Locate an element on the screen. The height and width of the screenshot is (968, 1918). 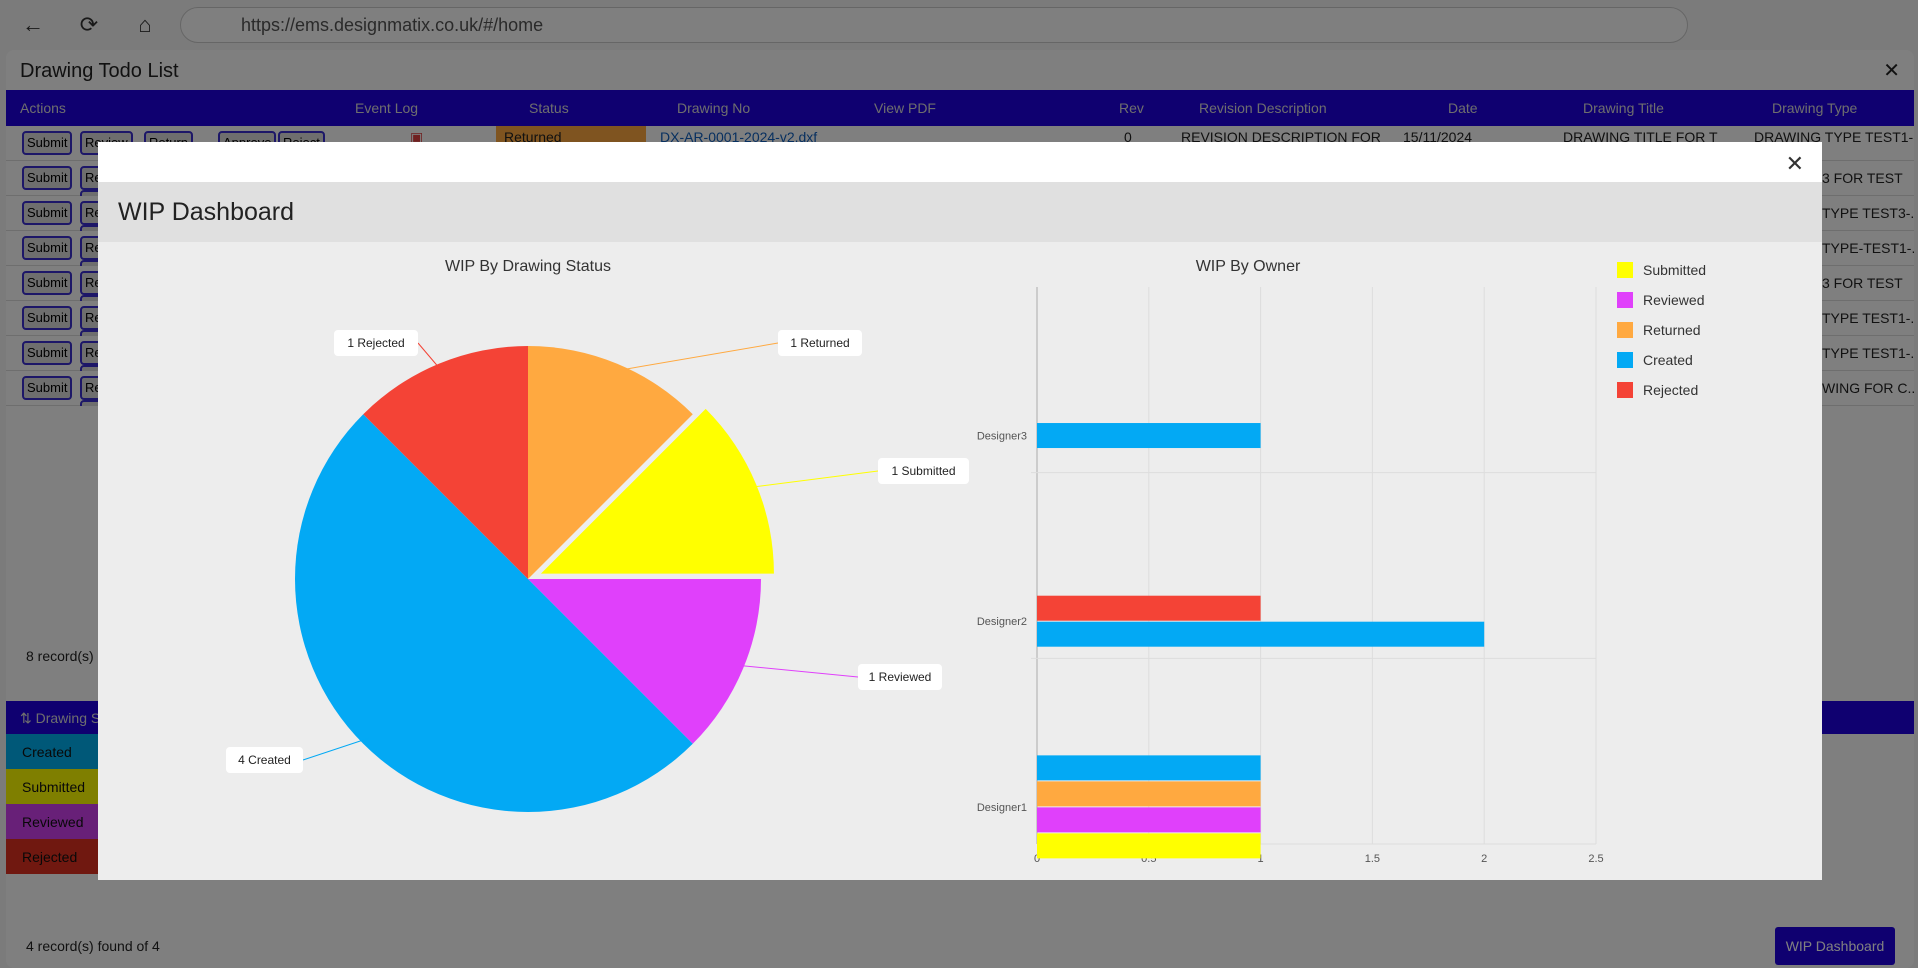
x-tick-label: 2 is located at coordinates (1484, 859).